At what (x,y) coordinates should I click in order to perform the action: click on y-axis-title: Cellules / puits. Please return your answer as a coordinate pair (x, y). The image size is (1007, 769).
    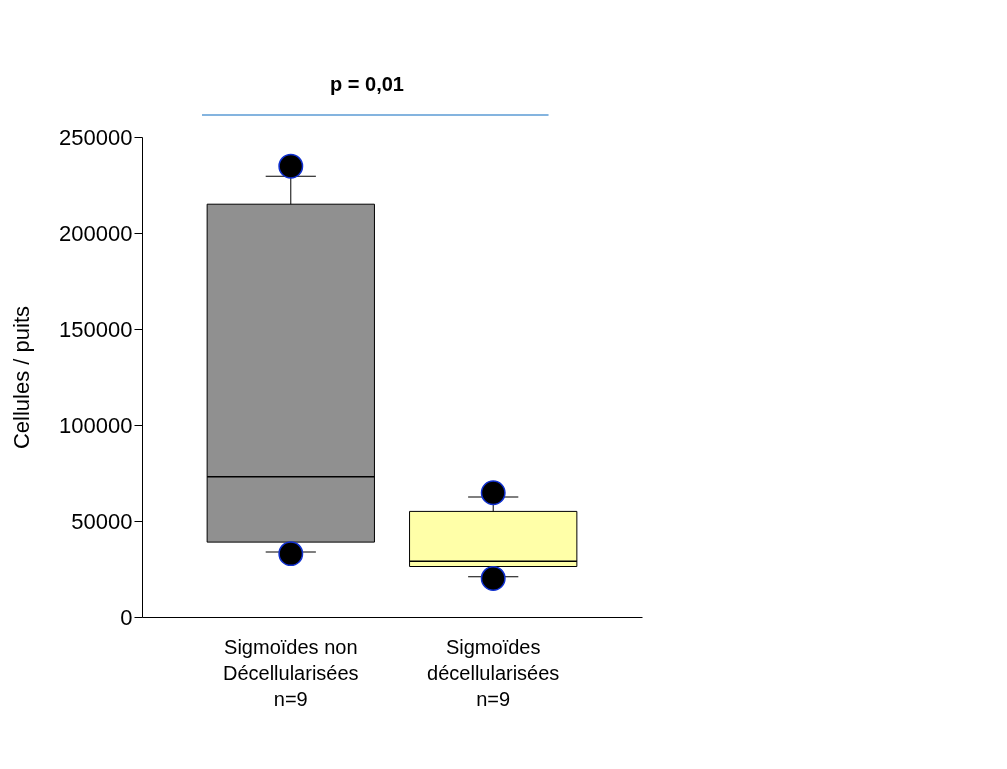
    Looking at the image, I should click on (22, 377).